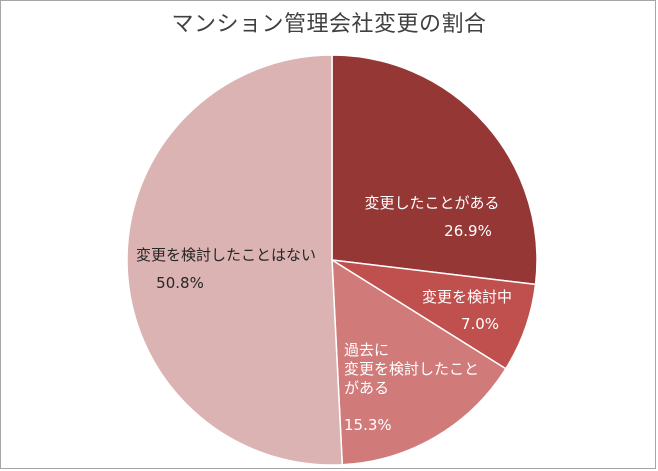  I want to click on slice-label-4: 変更を検討したことはない, so click(226, 255).